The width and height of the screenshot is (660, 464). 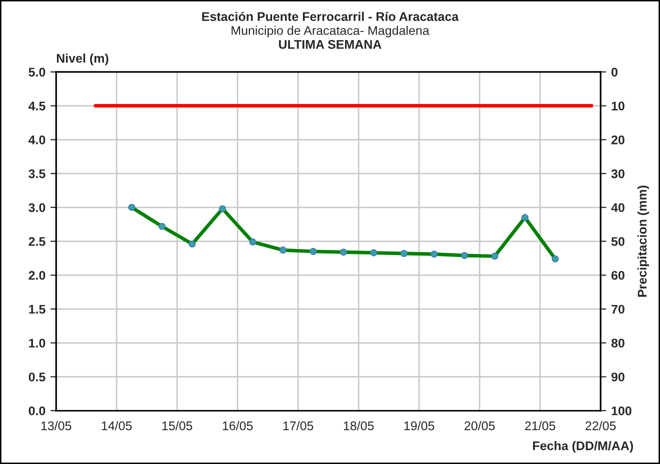 What do you see at coordinates (583, 447) in the screenshot?
I see `x-axis-title: Fecha (DD/M/AA)` at bounding box center [583, 447].